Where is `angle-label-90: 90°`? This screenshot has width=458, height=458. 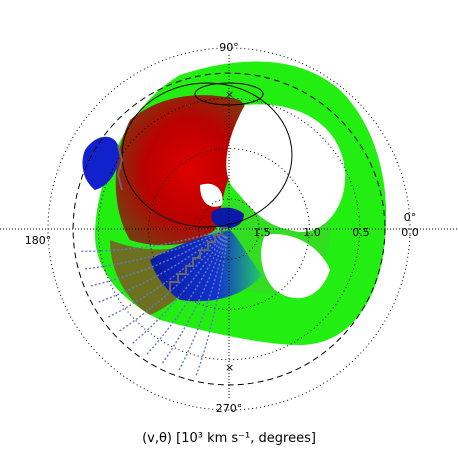
angle-label-90: 90° is located at coordinates (229, 47).